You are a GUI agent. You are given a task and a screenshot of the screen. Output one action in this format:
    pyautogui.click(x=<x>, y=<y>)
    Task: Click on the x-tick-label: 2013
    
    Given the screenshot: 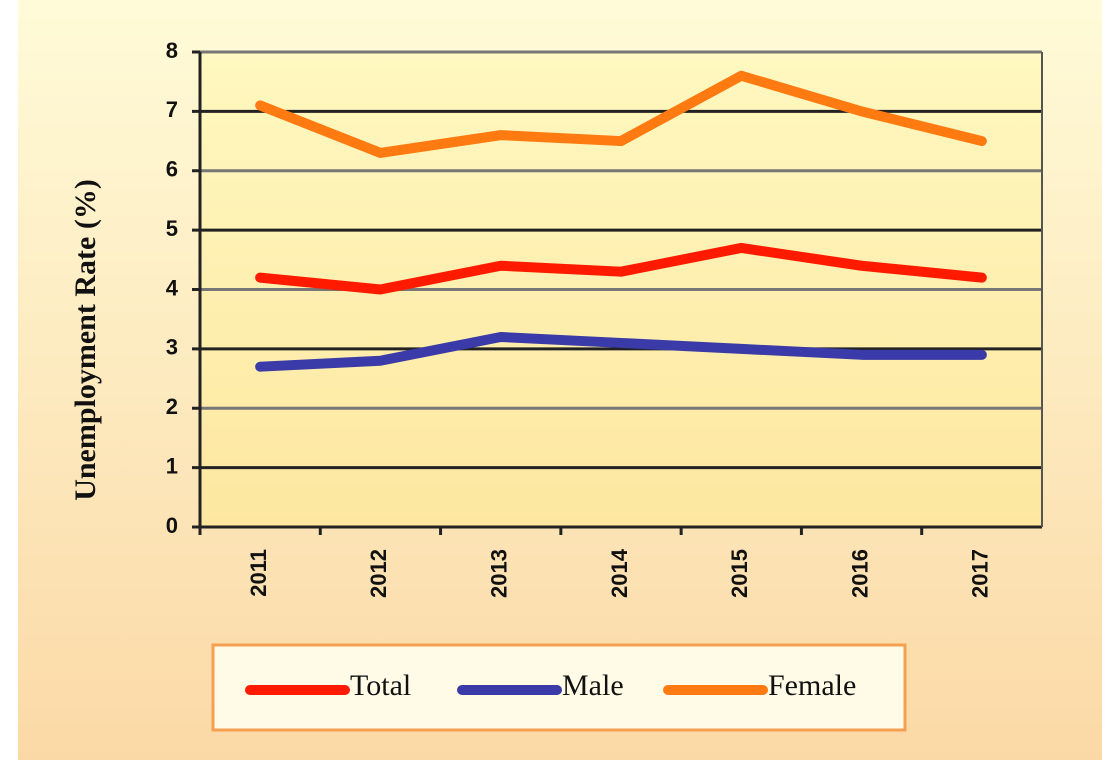 What is the action you would take?
    pyautogui.click(x=499, y=573)
    